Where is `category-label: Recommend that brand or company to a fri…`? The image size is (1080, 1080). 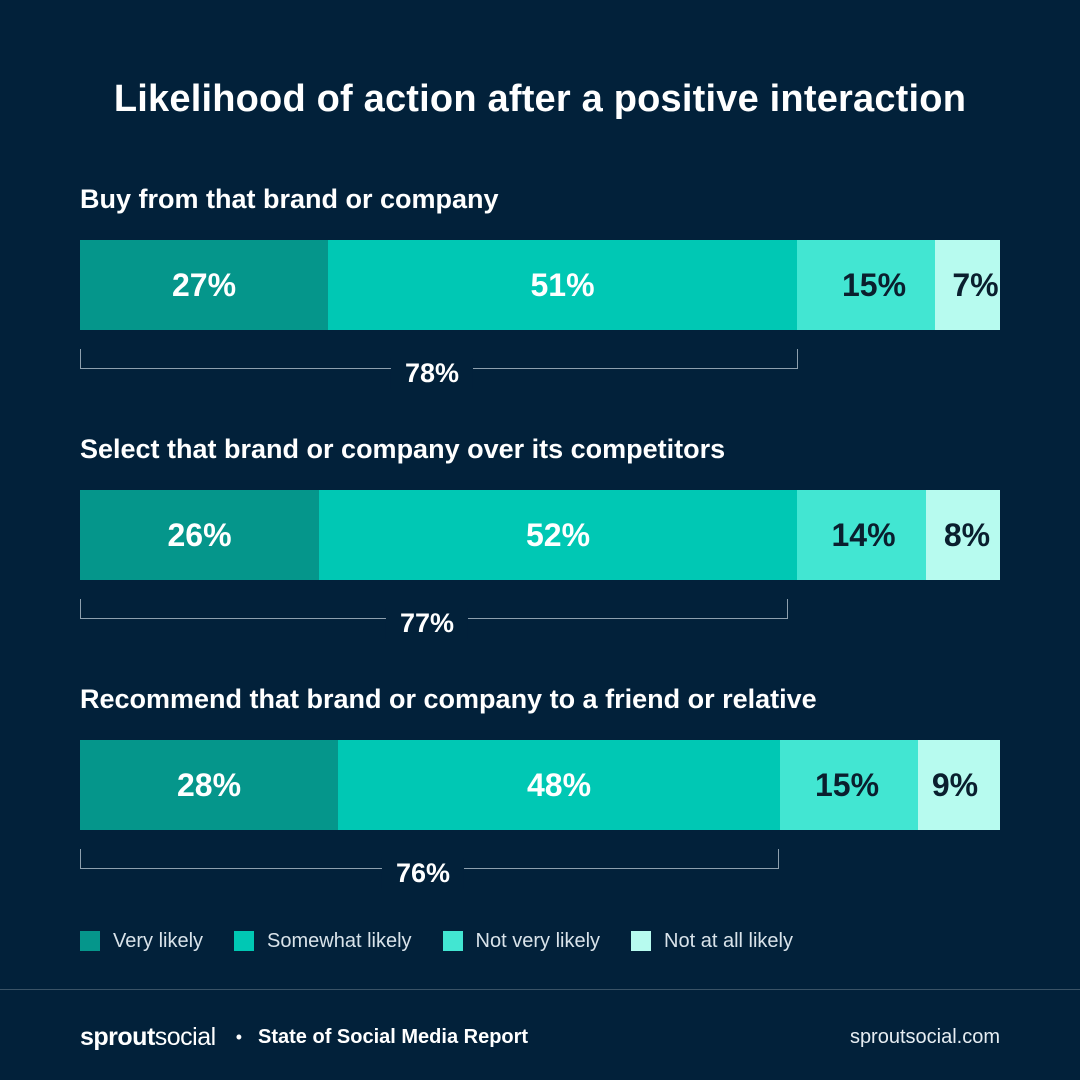 category-label: Recommend that brand or company to a fri… is located at coordinates (448, 699).